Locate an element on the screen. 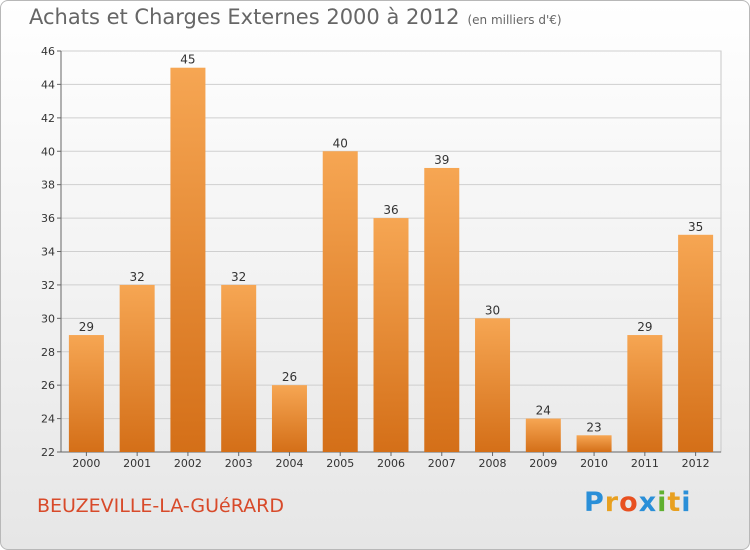  y-tick-label: 22 is located at coordinates (48, 452).